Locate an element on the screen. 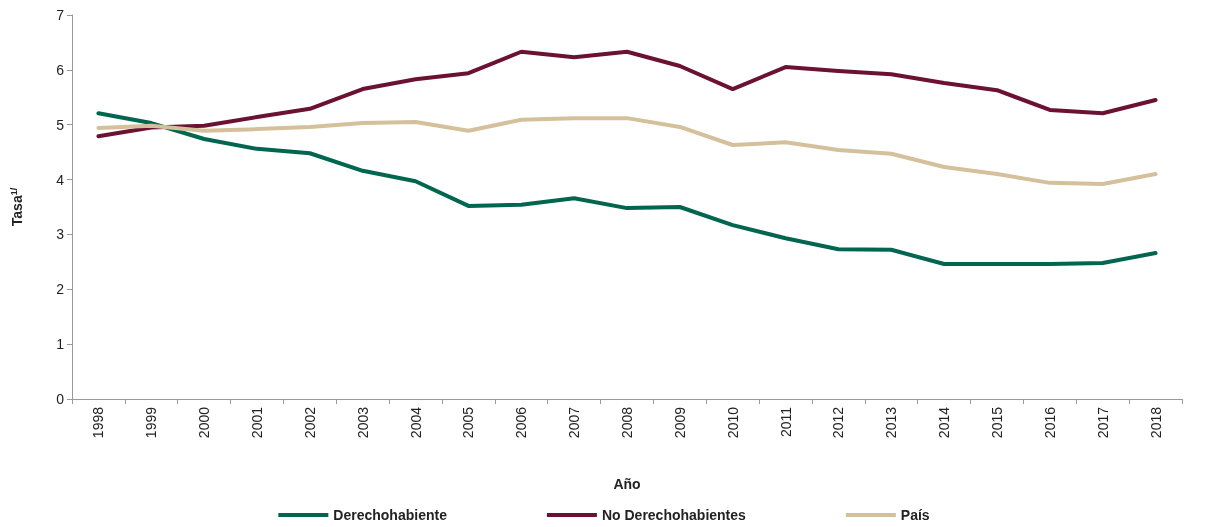 The height and width of the screenshot is (527, 1208). y-tick-label: 4 is located at coordinates (60, 179).